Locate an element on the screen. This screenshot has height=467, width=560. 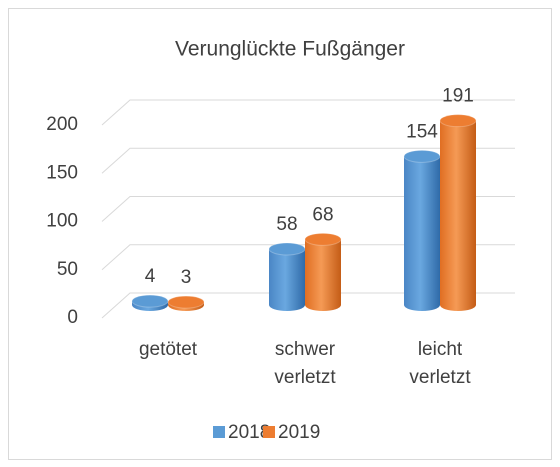
y-tick-label: 100 is located at coordinates (62, 221).